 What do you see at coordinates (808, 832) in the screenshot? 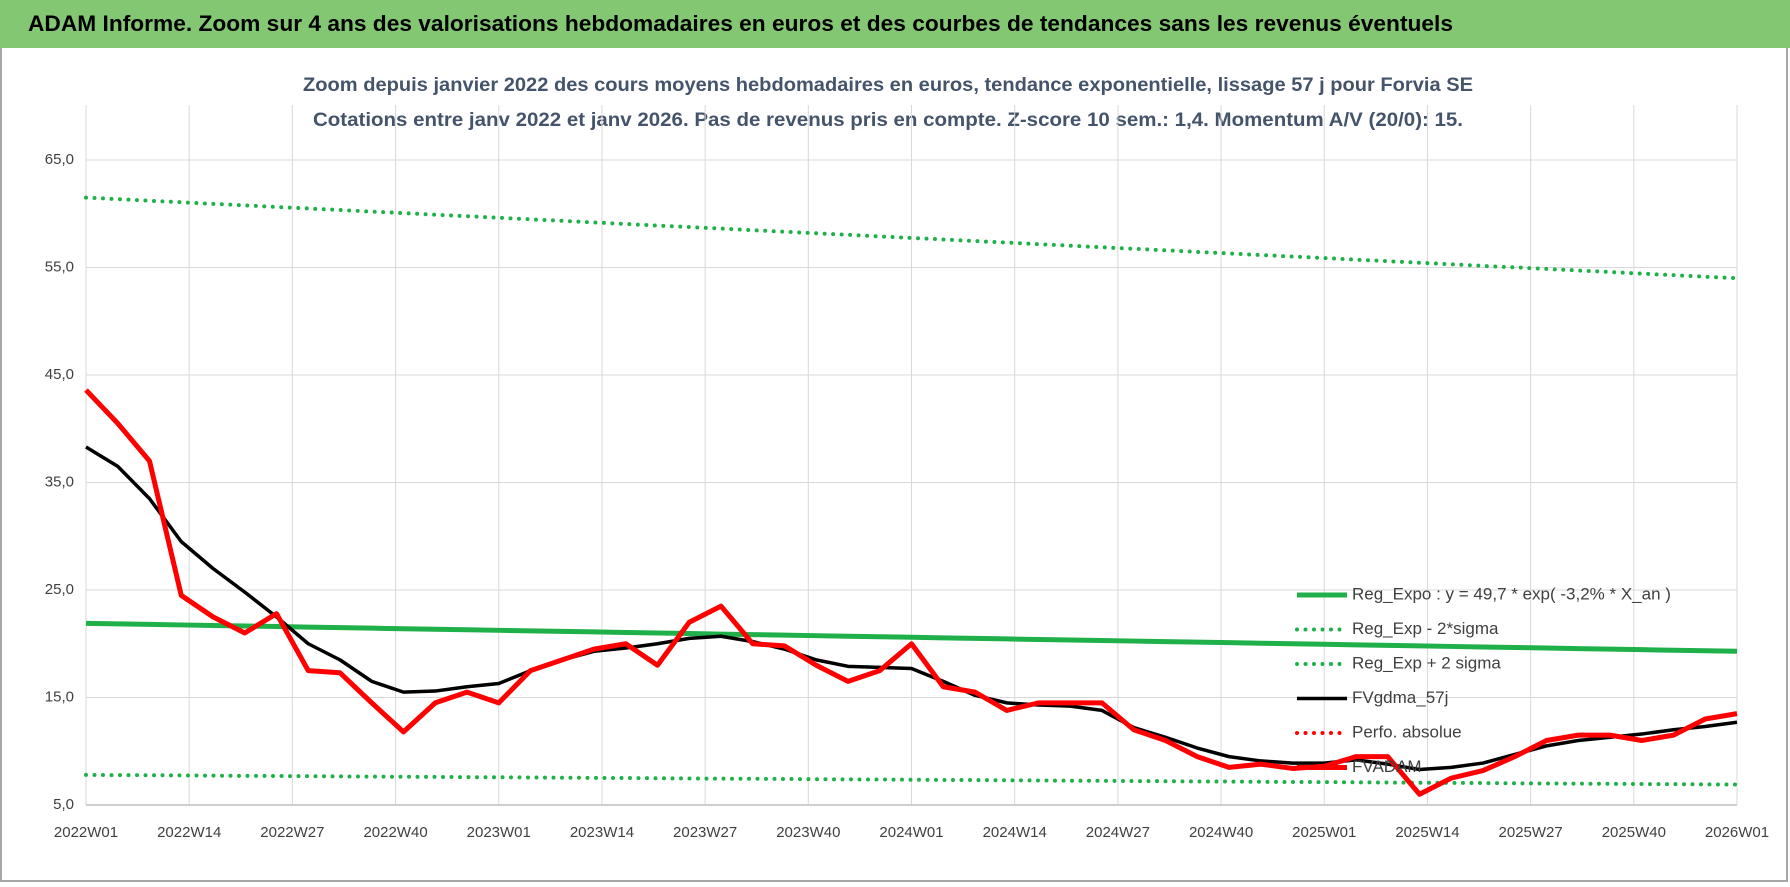
I see `x-tick-label: 2023W40` at bounding box center [808, 832].